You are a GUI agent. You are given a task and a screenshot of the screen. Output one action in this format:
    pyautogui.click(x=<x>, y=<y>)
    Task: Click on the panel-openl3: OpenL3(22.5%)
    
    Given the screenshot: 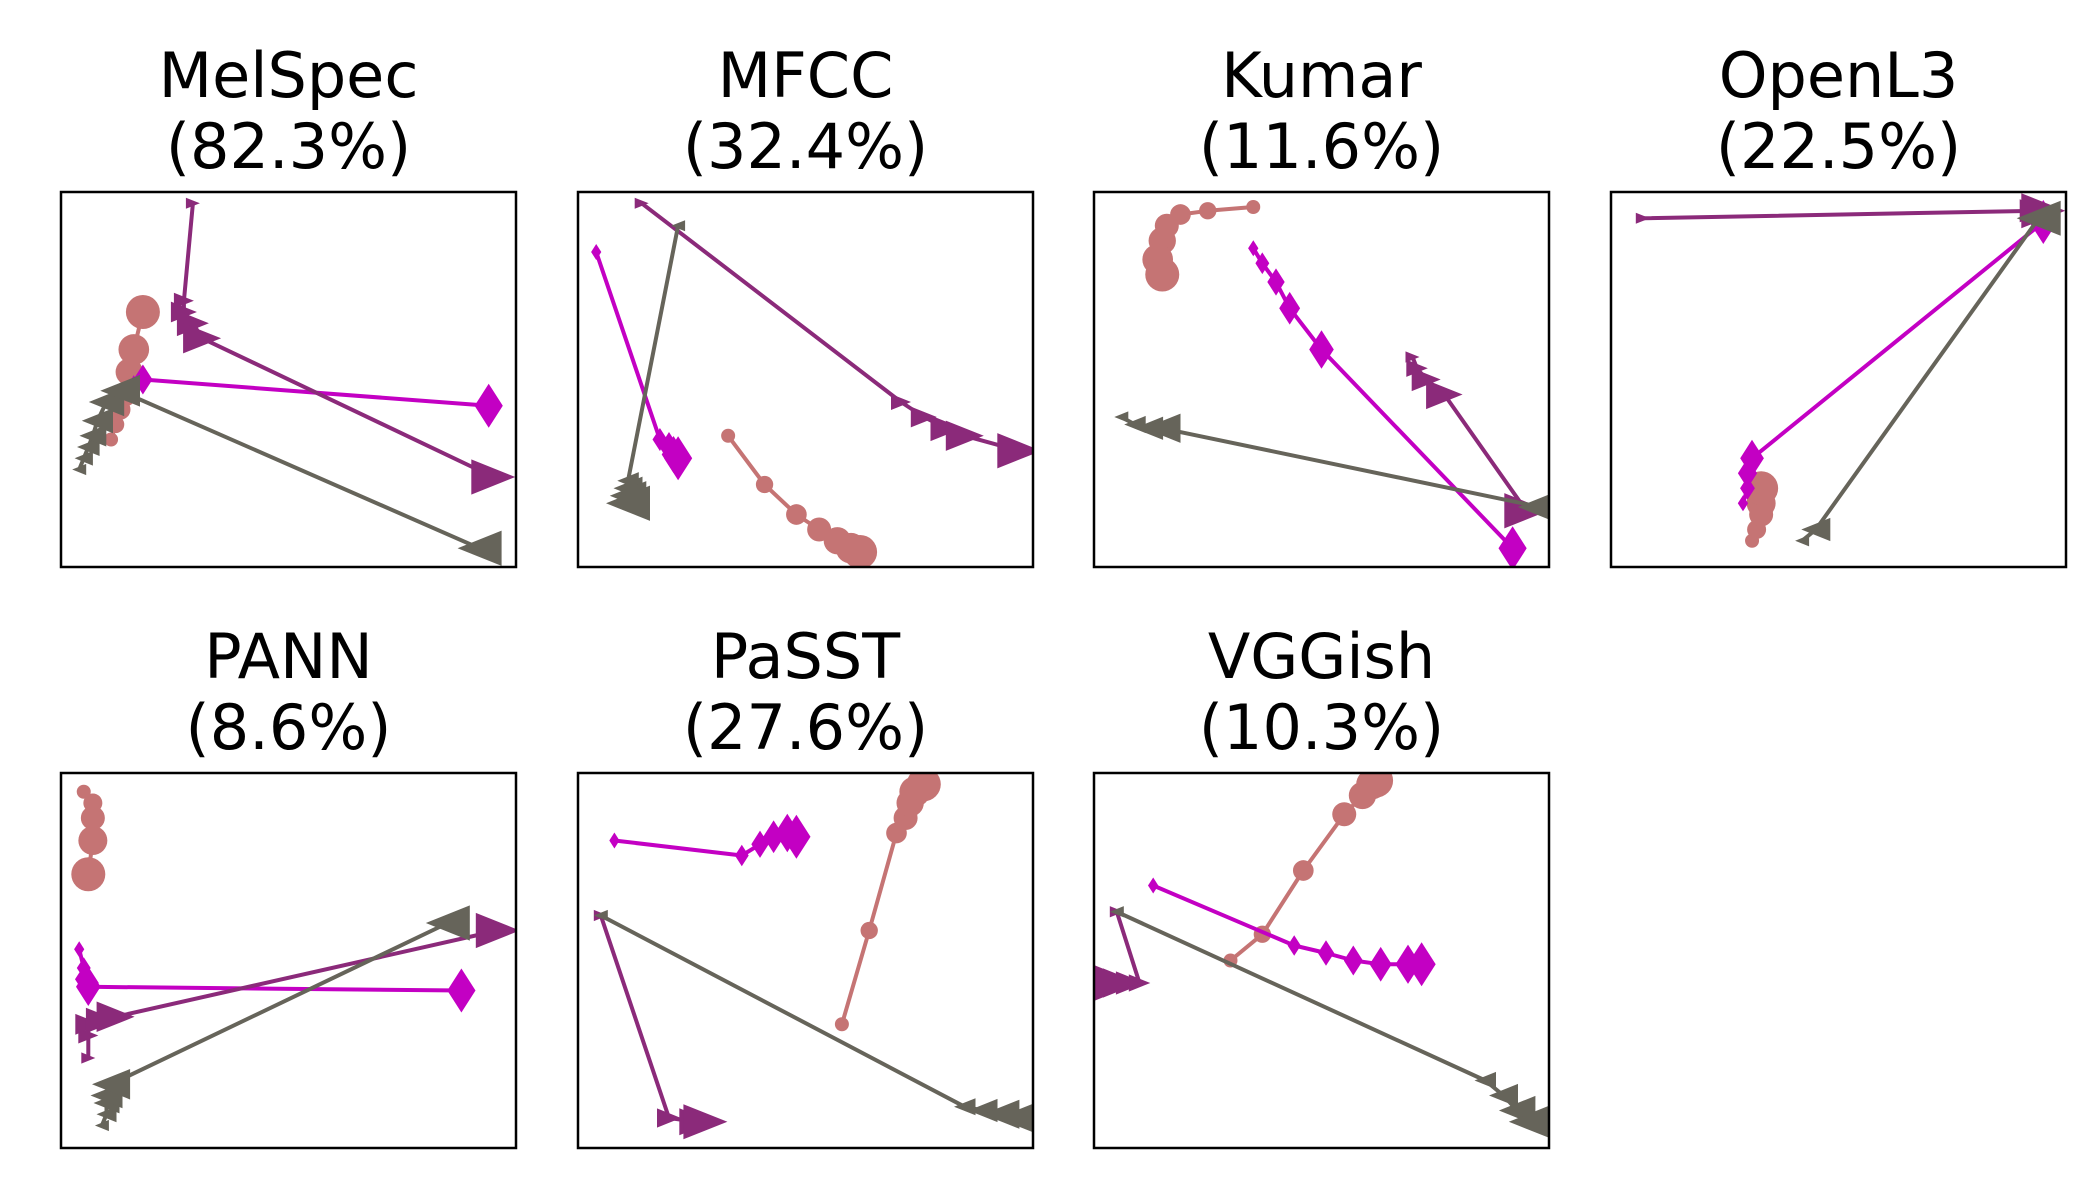 What is the action you would take?
    pyautogui.click(x=1838, y=304)
    